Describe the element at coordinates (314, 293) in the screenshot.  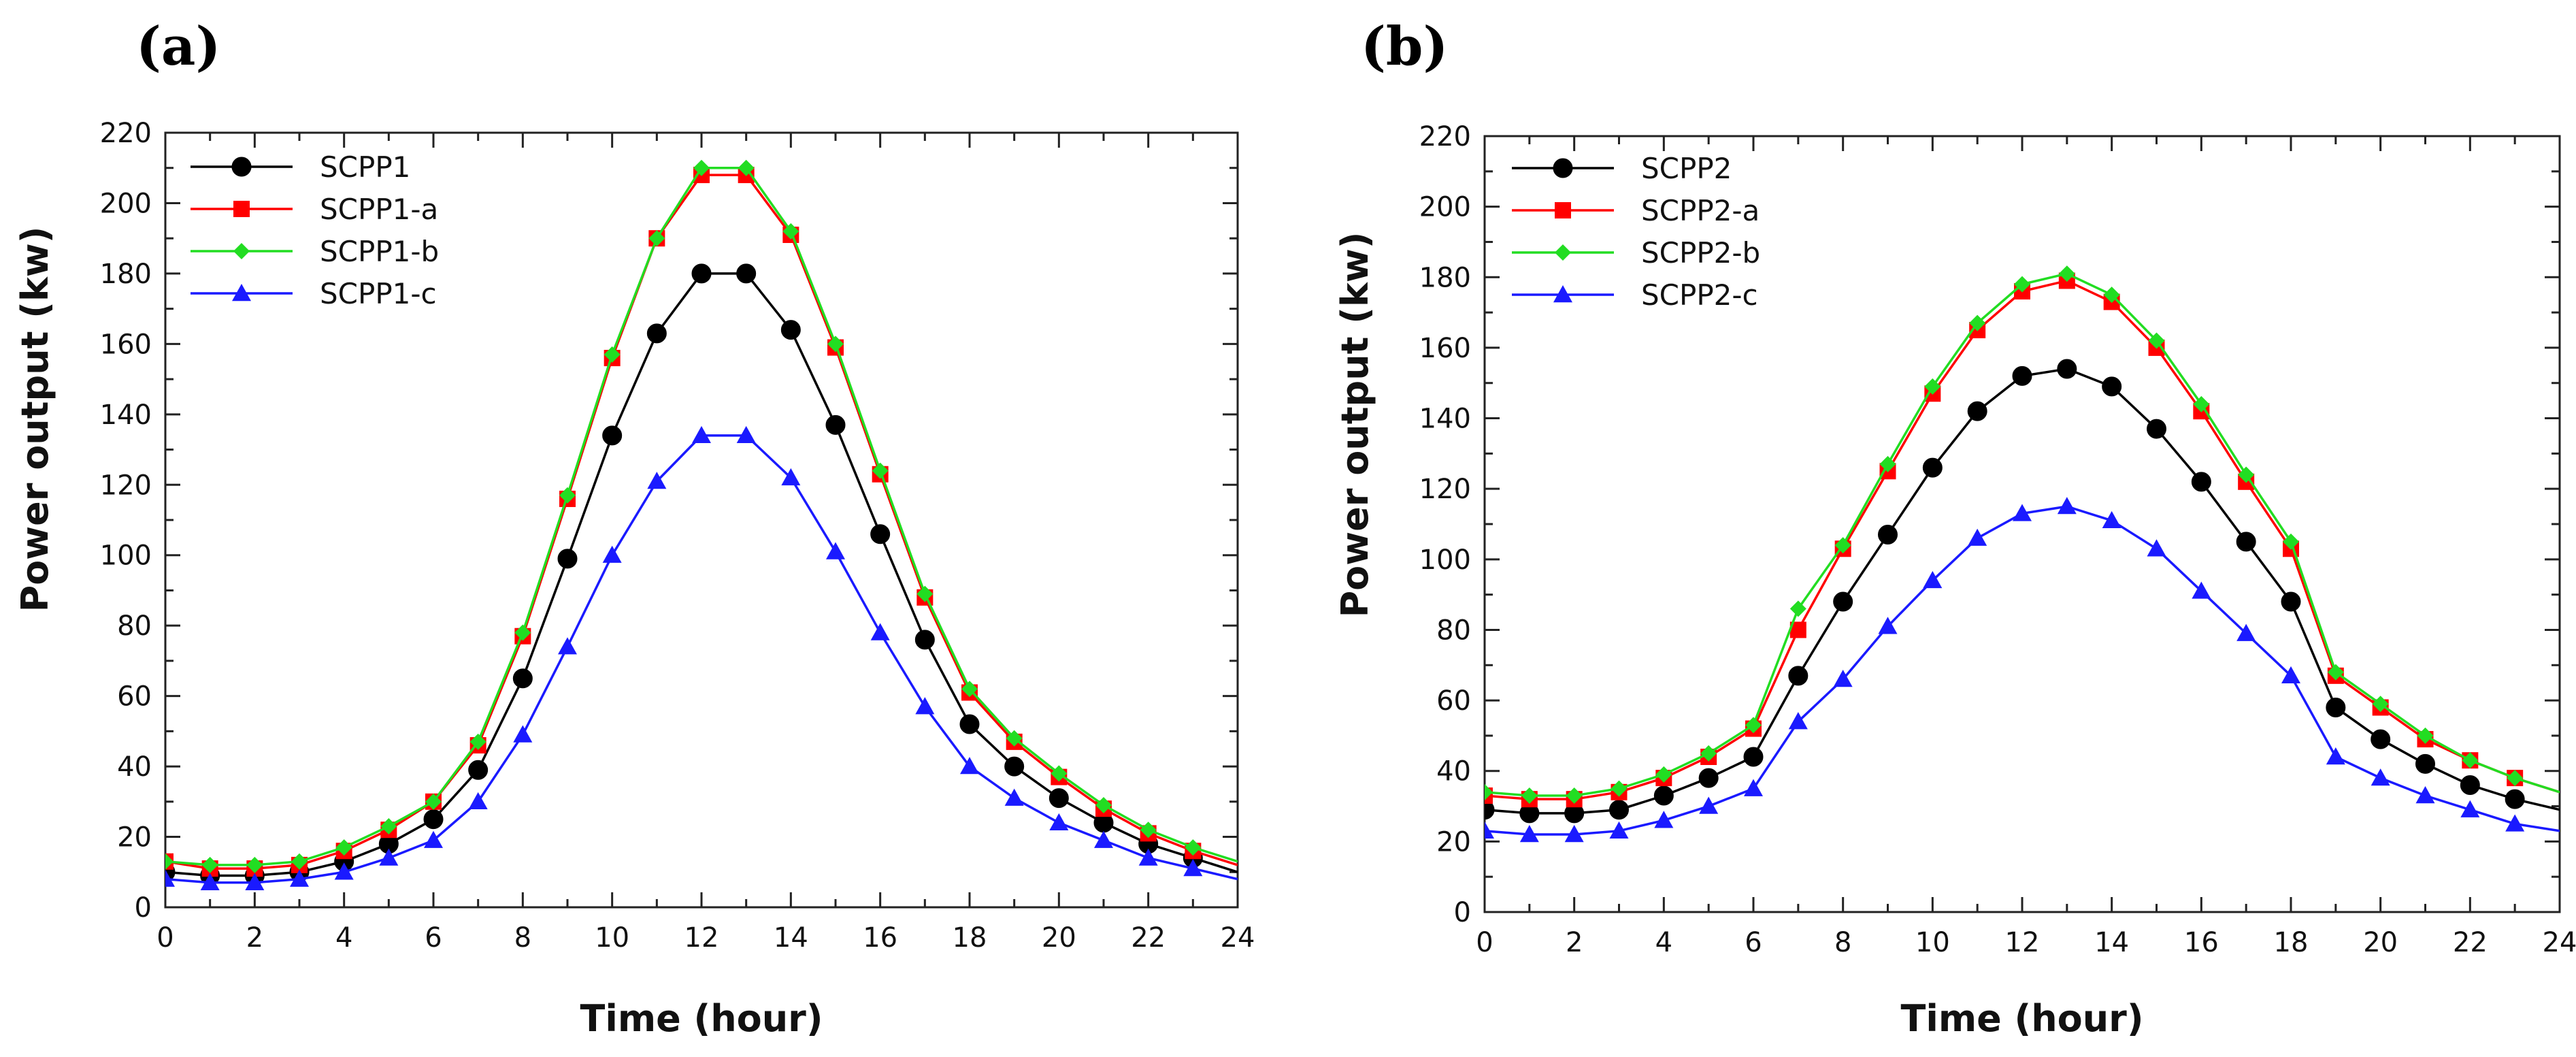
I see `legend-entry-SCPP1-c: SCPP1-c` at that location.